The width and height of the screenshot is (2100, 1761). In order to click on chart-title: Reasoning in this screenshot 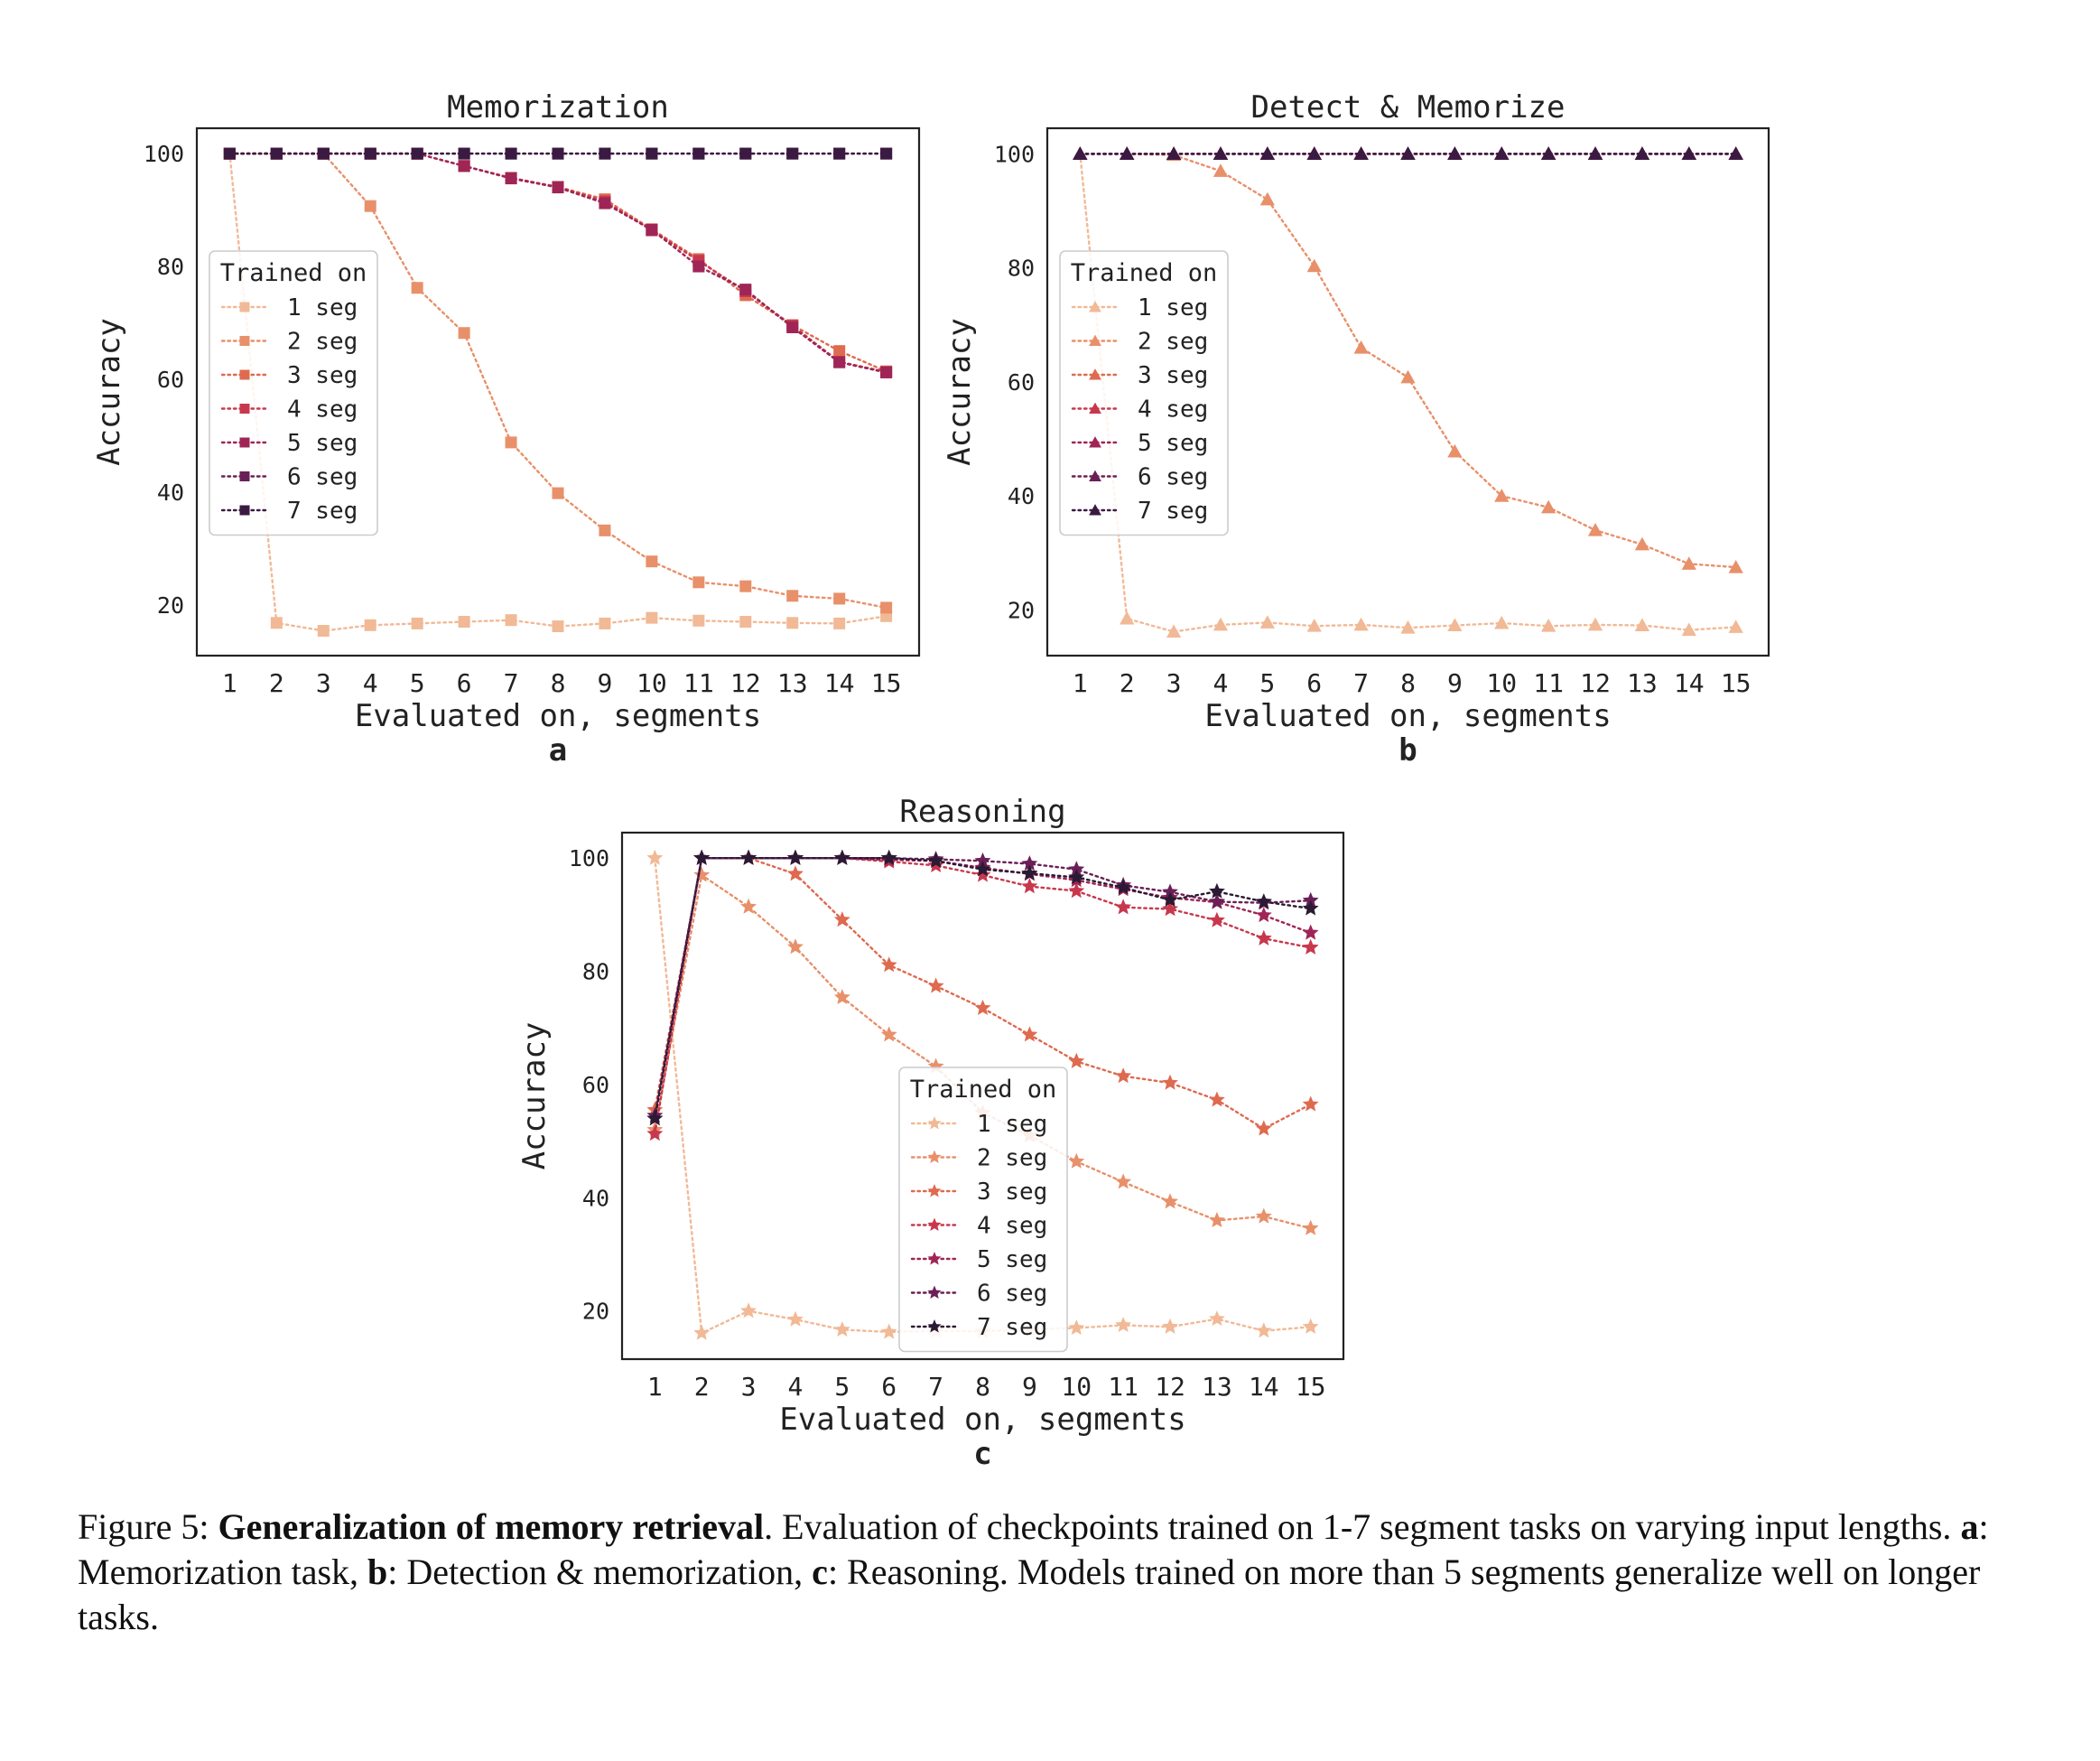, I will do `click(982, 812)`.